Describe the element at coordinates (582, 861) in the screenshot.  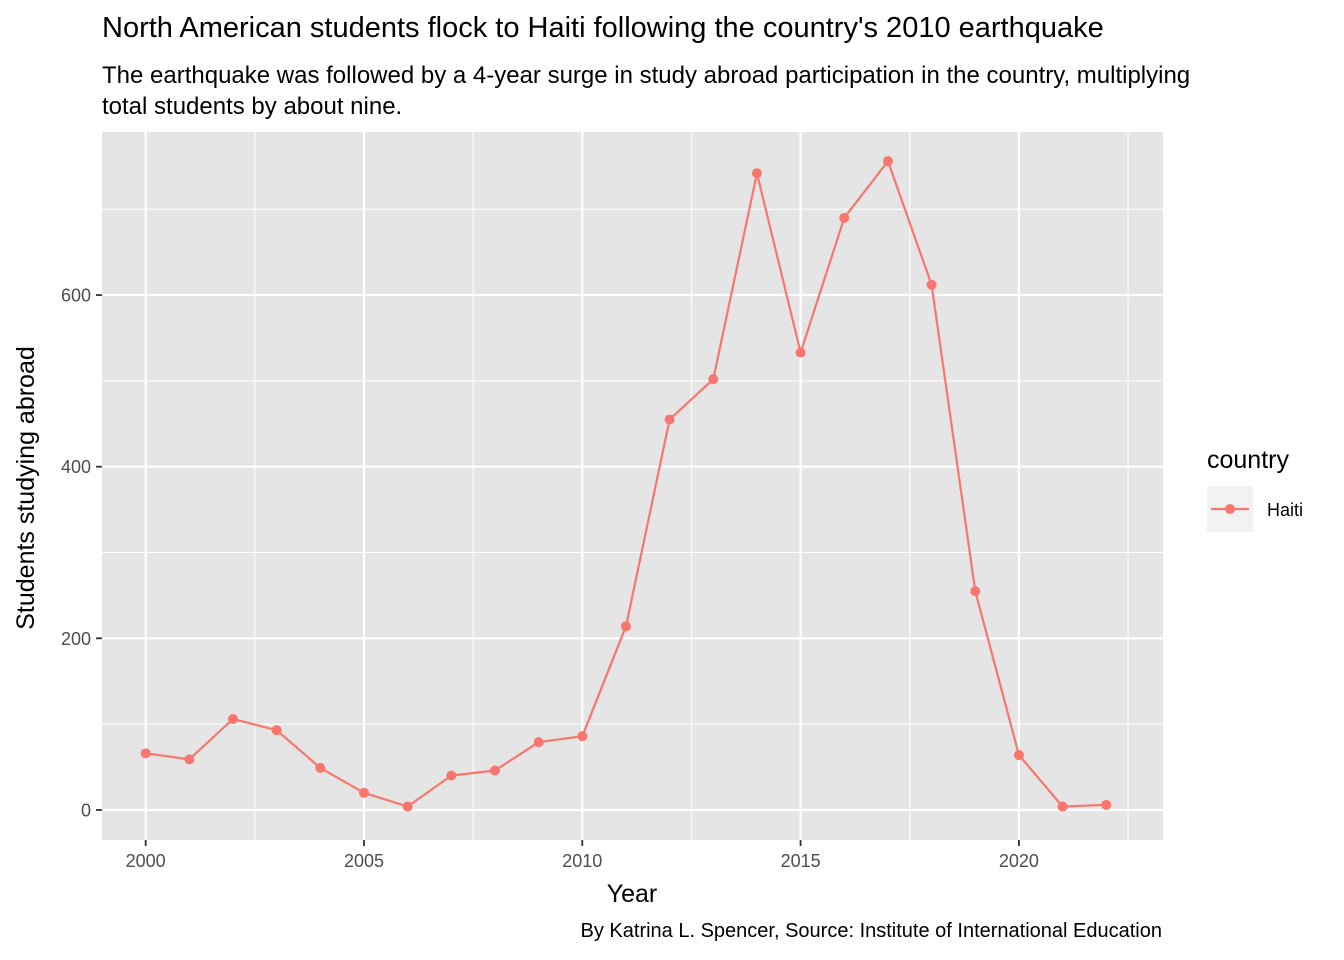
I see `x-tick-label: 2010` at that location.